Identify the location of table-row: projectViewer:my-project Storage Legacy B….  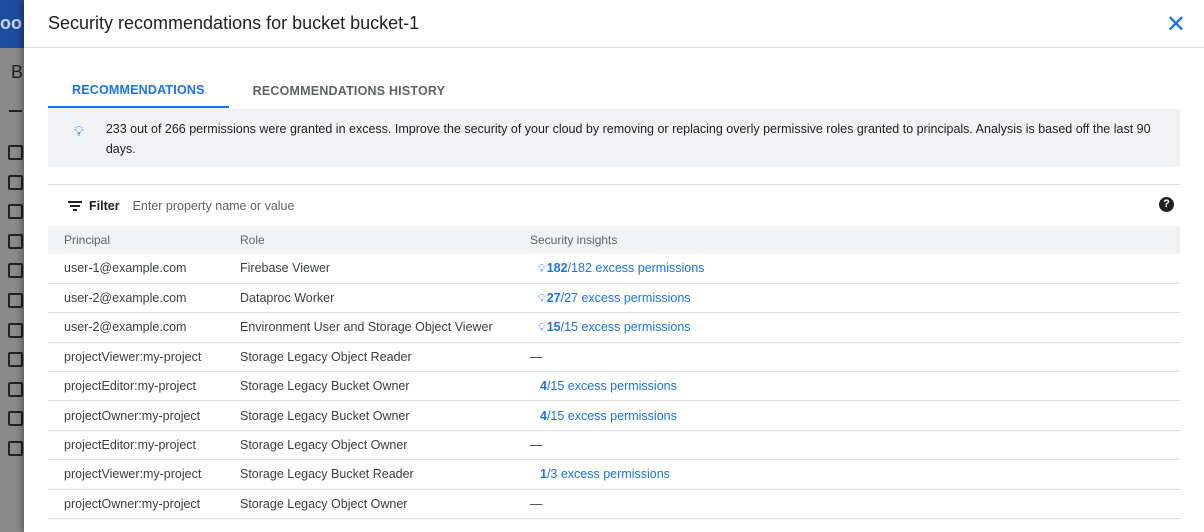
(614, 474).